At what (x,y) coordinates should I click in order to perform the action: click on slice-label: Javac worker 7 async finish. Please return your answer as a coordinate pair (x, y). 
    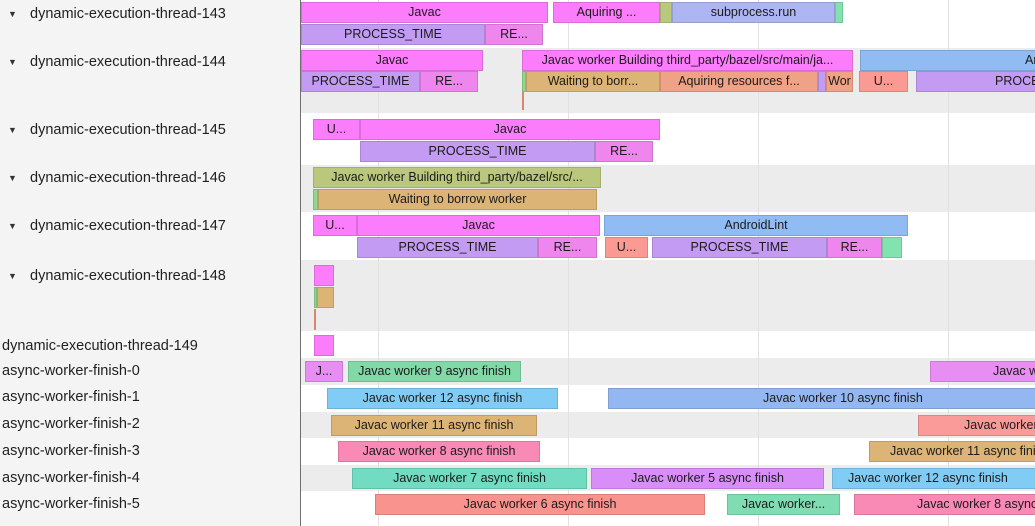
    Looking at the image, I should click on (469, 478).